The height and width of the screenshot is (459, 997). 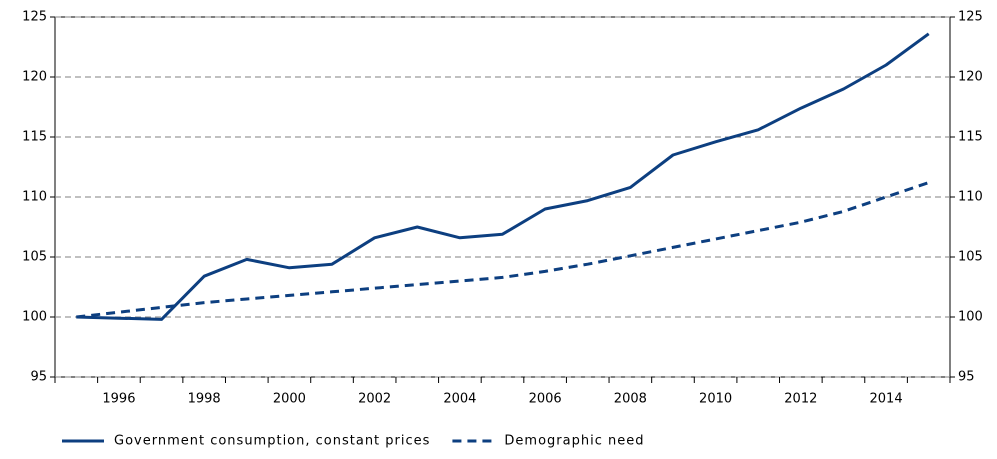 What do you see at coordinates (34, 317) in the screenshot?
I see `y-tick-label: 100` at bounding box center [34, 317].